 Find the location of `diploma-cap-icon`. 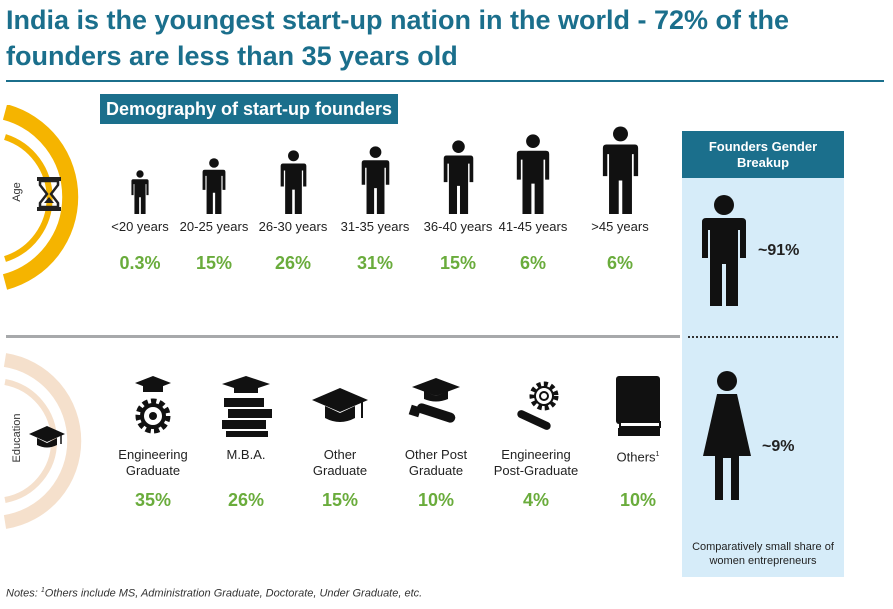

diploma-cap-icon is located at coordinates (434, 400).